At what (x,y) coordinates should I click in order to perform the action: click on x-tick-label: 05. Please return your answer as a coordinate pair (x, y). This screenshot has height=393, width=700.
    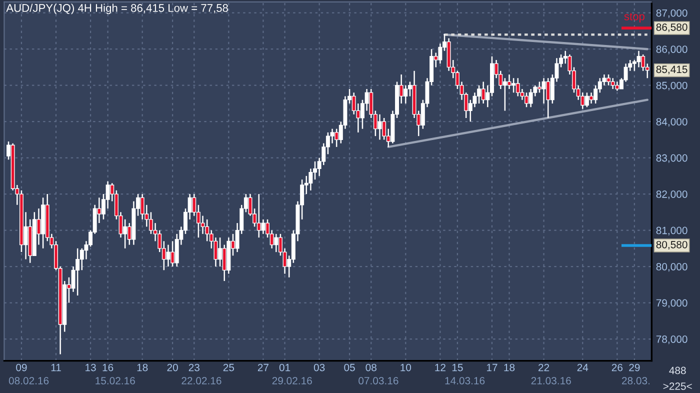
    Looking at the image, I should click on (349, 368).